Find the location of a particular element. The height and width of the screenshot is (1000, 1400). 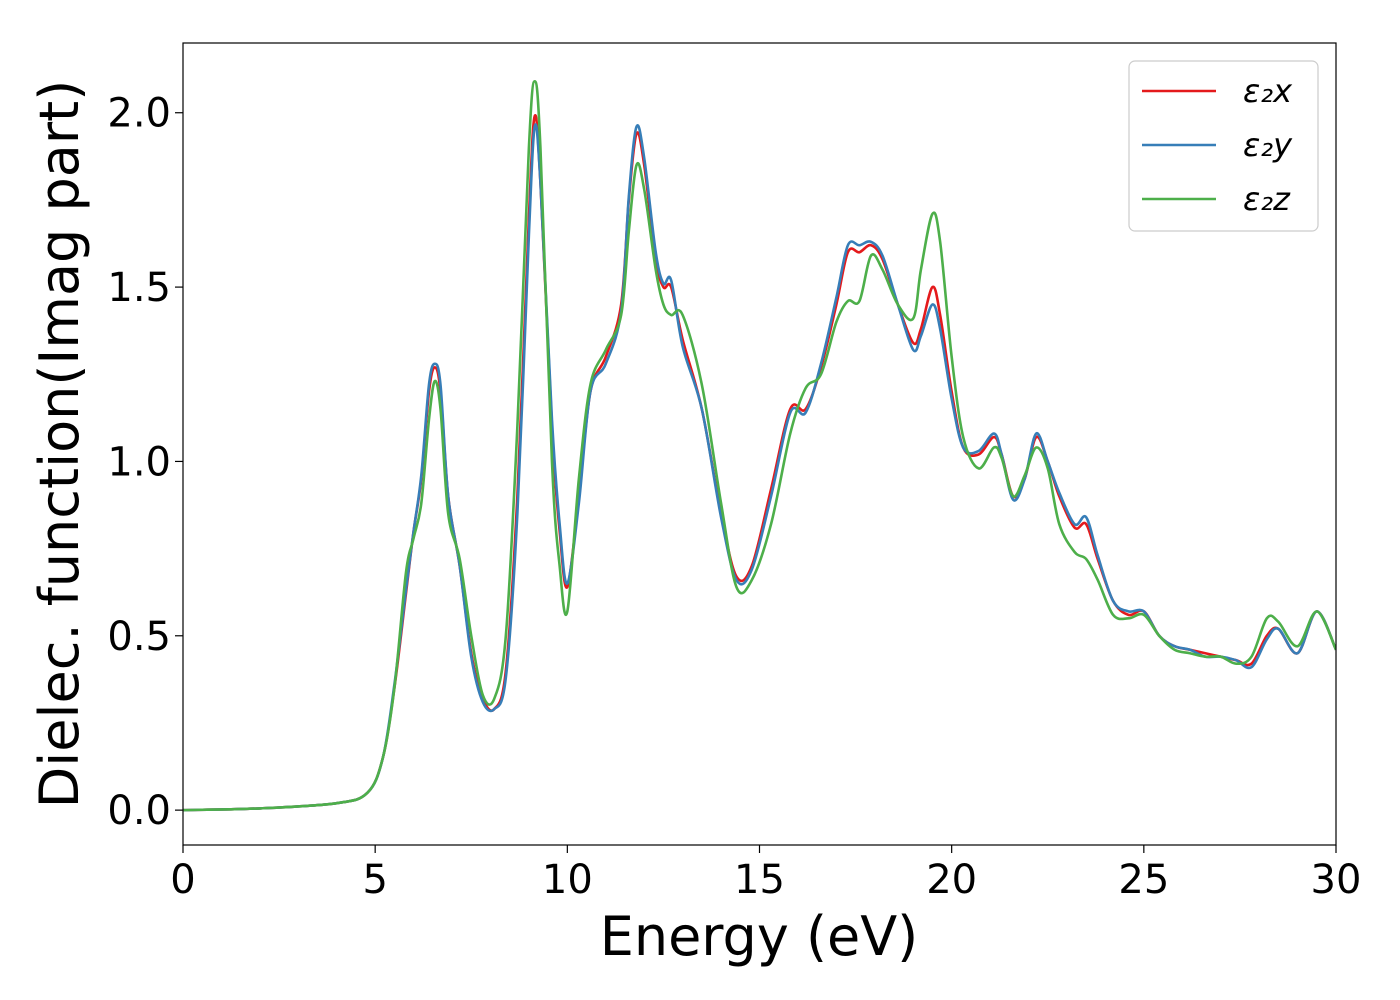

x-tick-label: 10 is located at coordinates (567, 880).